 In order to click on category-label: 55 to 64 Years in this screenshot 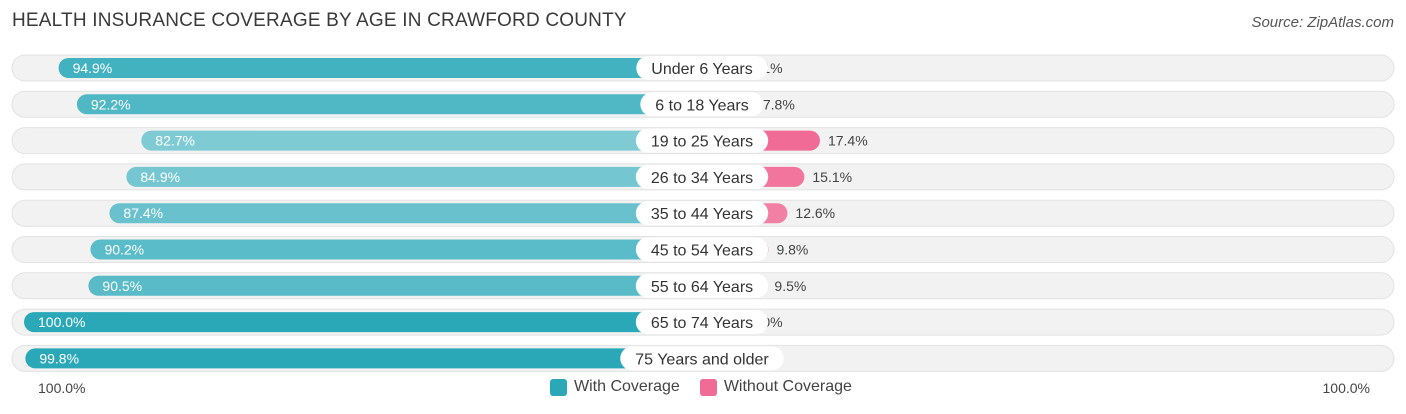, I will do `click(702, 287)`.